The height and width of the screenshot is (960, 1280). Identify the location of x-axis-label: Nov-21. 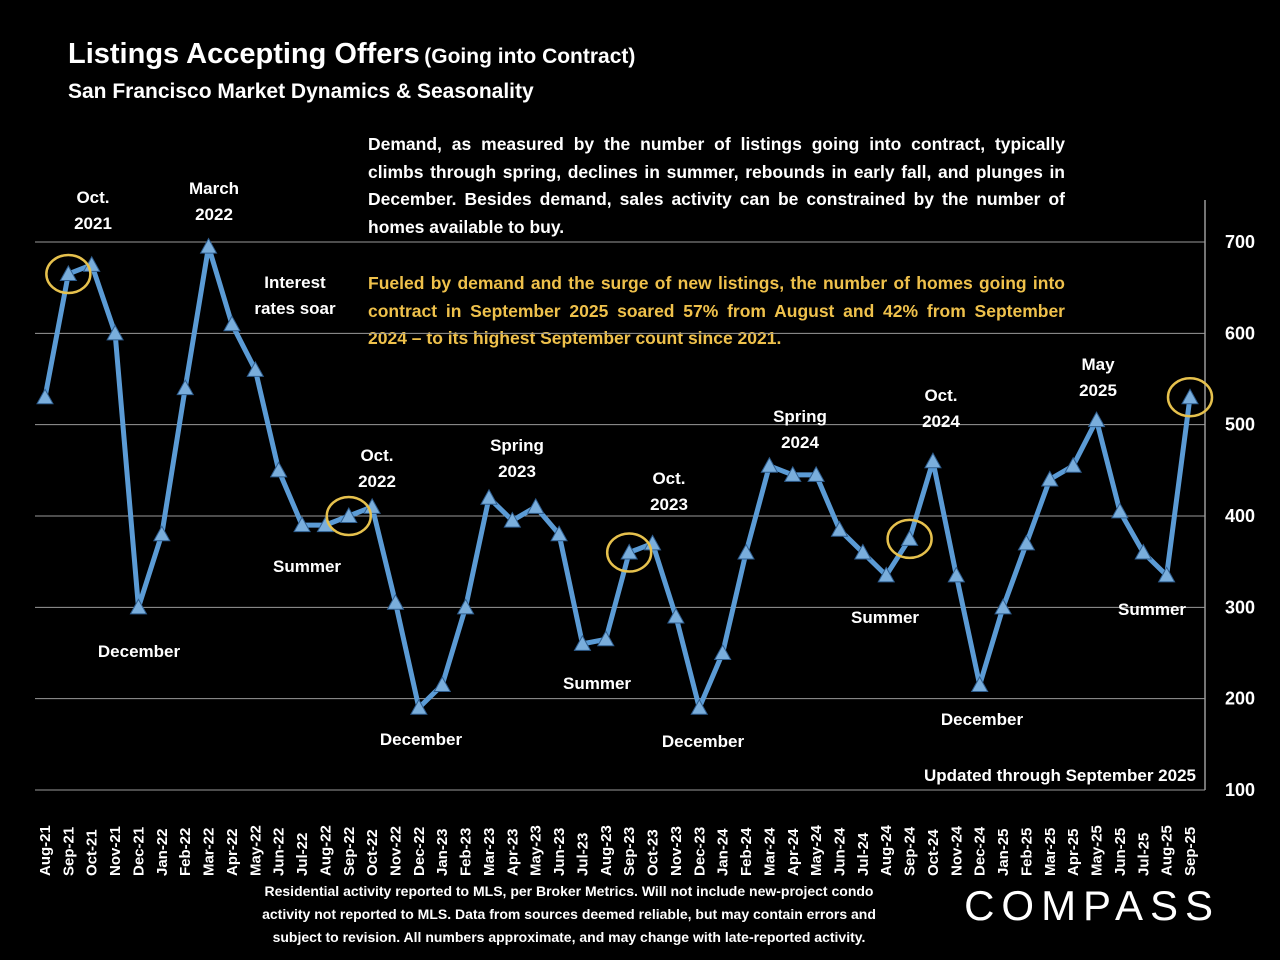
(115, 851).